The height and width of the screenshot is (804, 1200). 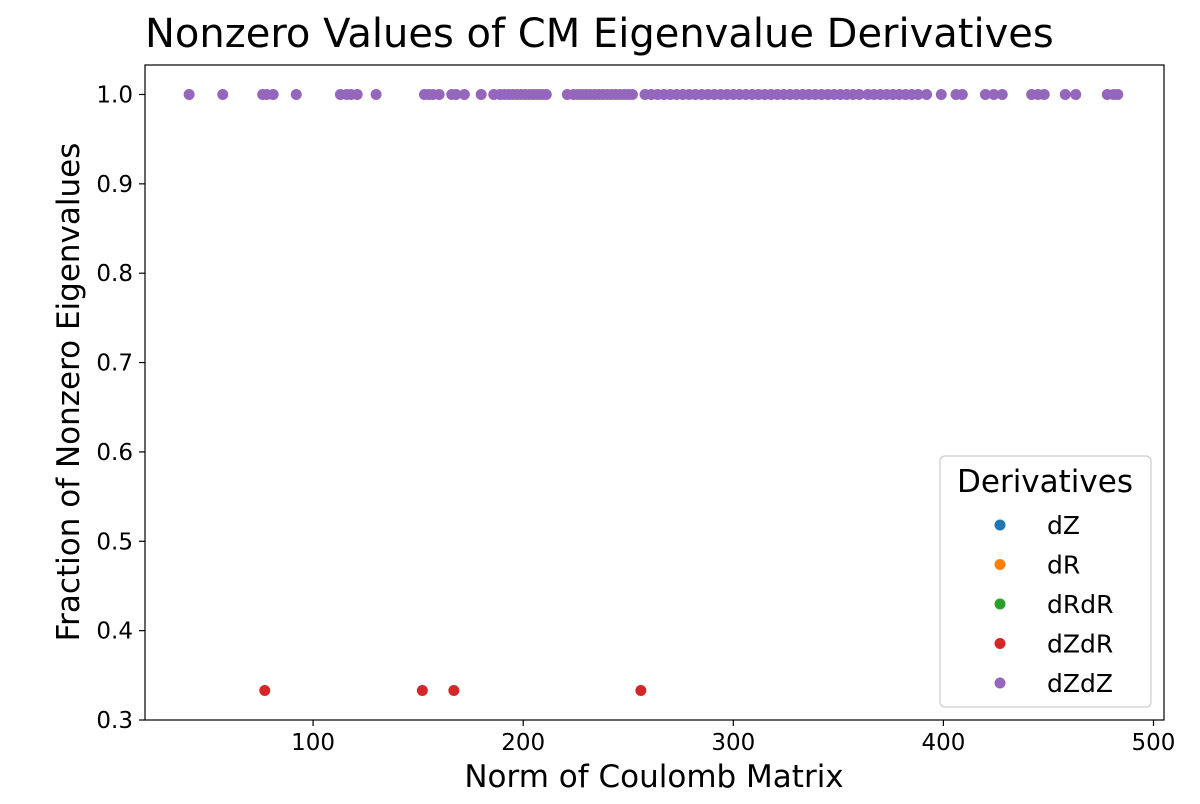 What do you see at coordinates (1080, 644) in the screenshot?
I see `legend-label-dzdr: dZdR` at bounding box center [1080, 644].